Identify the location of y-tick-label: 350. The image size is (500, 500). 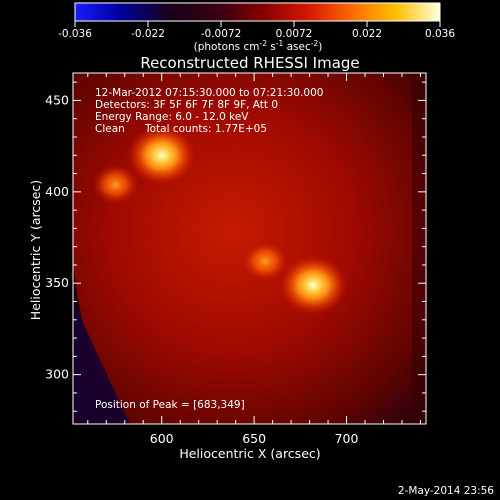
(57, 282).